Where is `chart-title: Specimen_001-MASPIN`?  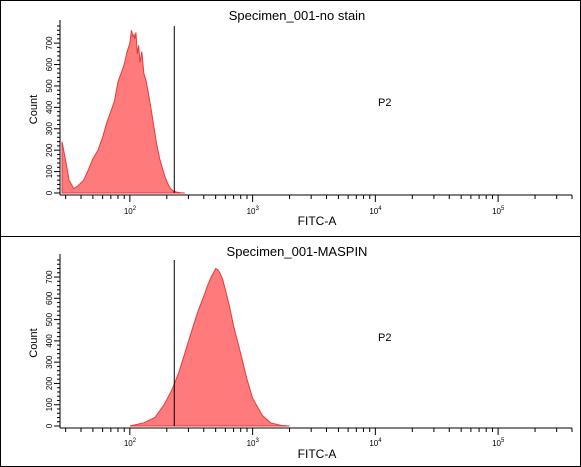 chart-title: Specimen_001-MASPIN is located at coordinates (297, 251).